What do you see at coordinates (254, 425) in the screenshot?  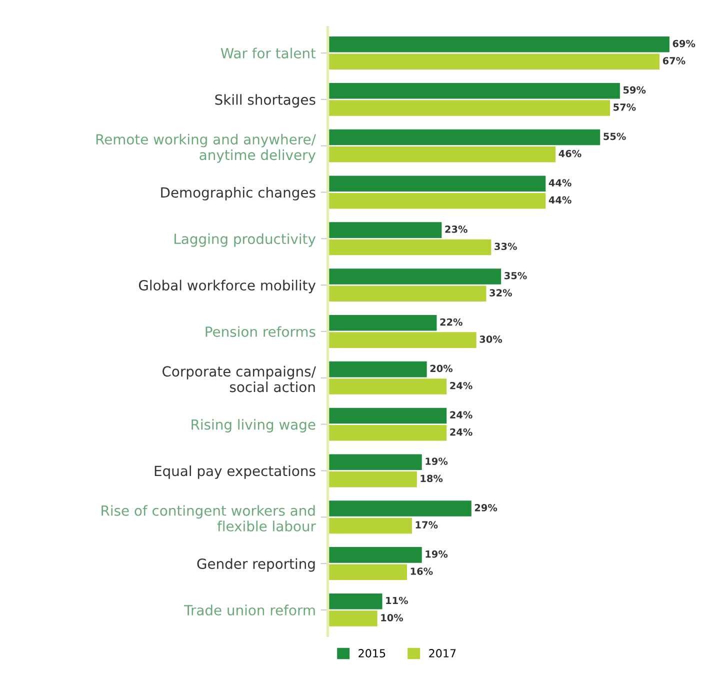 I see `y-tick-label: Rising living wage` at bounding box center [254, 425].